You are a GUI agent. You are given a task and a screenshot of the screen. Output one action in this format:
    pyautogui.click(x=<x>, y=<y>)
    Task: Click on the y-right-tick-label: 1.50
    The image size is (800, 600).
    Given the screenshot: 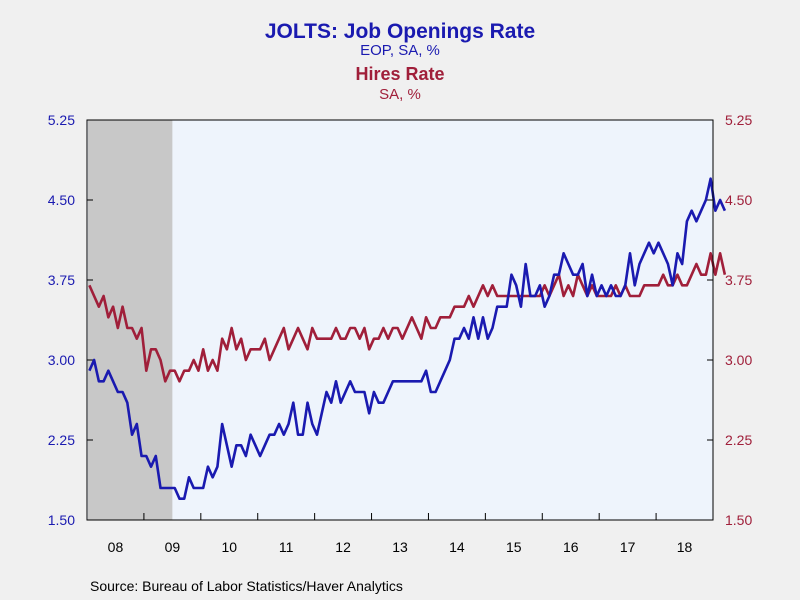 What is the action you would take?
    pyautogui.click(x=738, y=520)
    